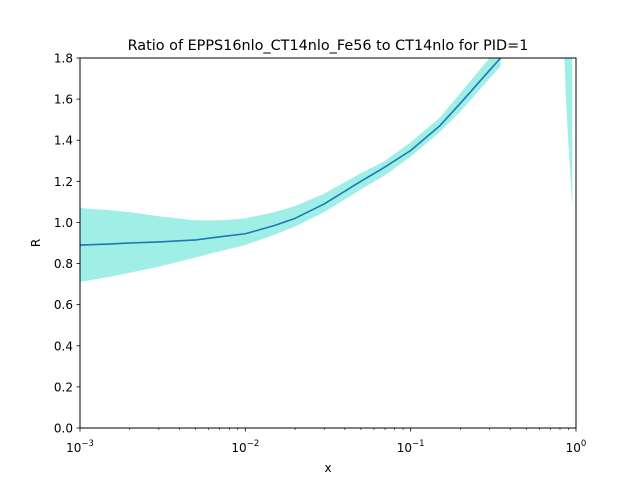  Describe the element at coordinates (63, 429) in the screenshot. I see `y-tick-label: 0.0` at that location.